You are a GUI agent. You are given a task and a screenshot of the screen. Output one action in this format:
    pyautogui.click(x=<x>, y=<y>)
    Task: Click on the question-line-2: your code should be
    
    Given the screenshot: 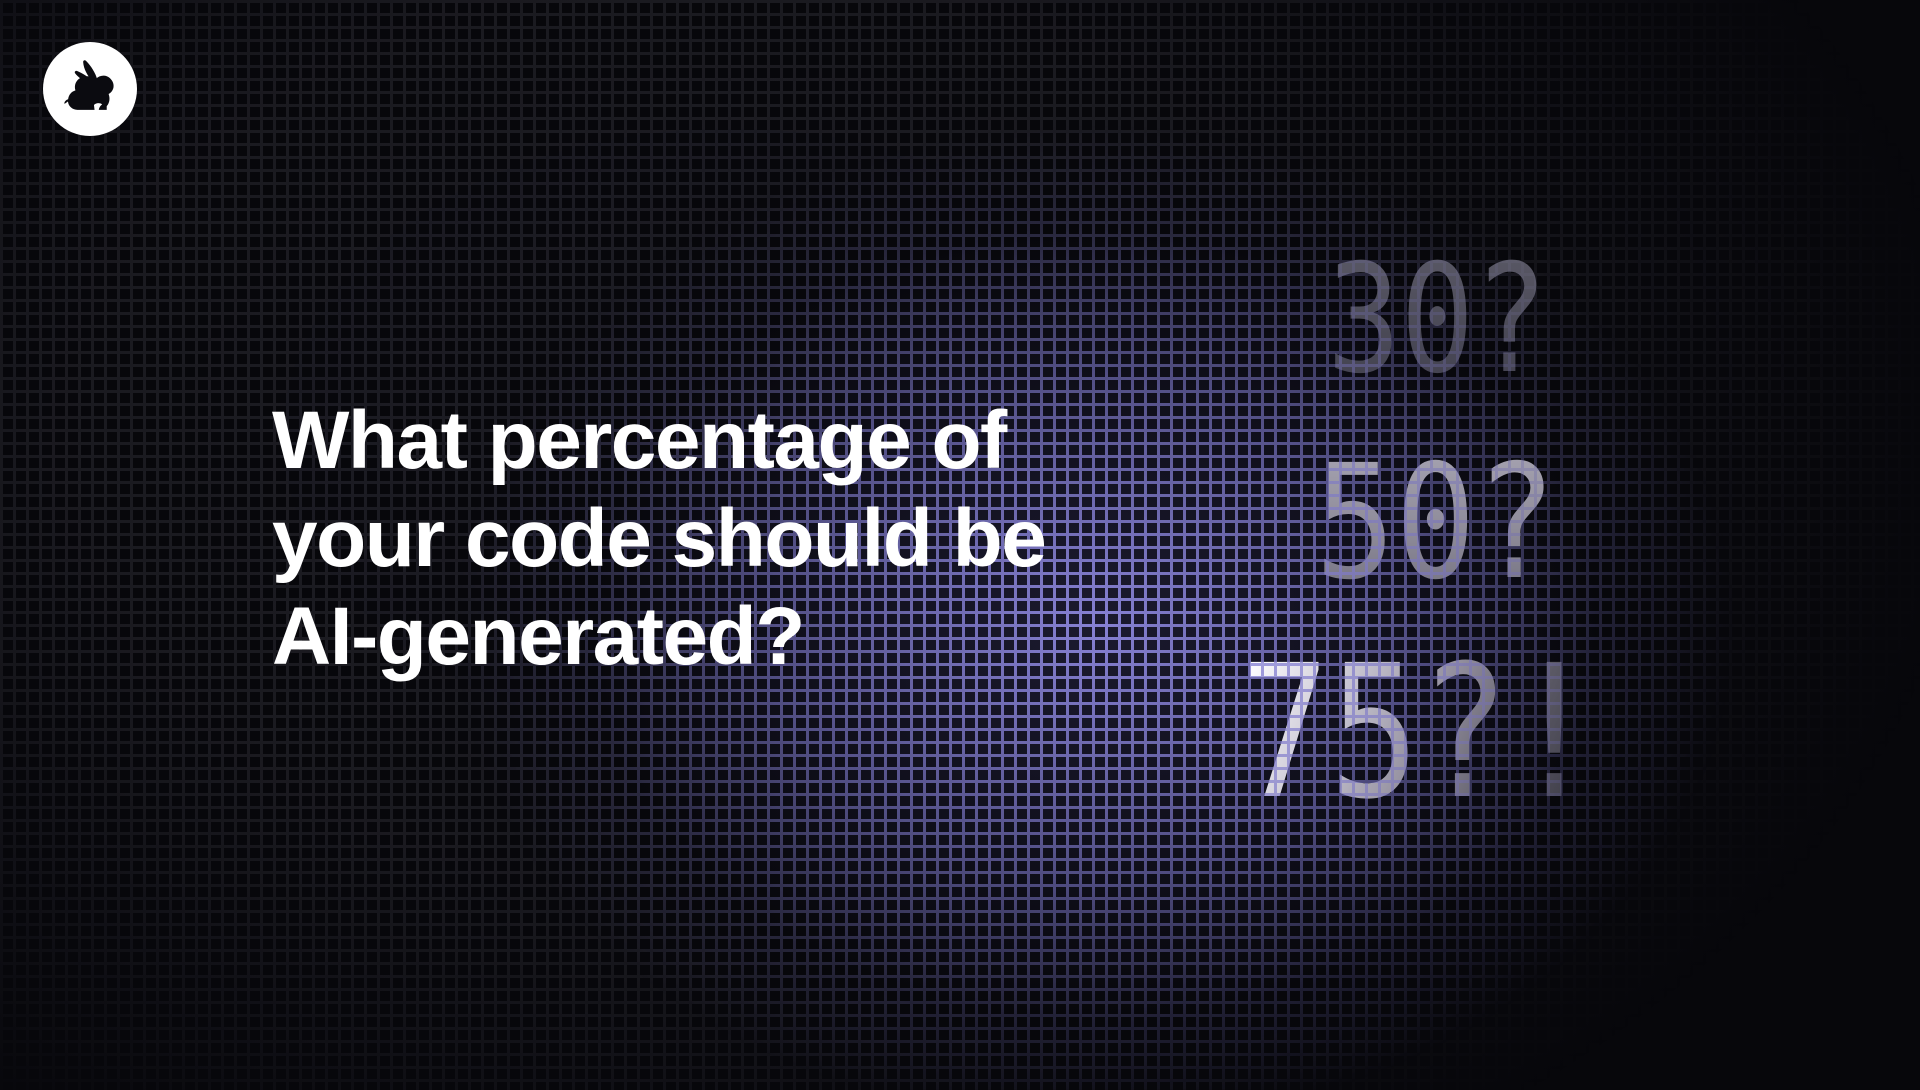 What is the action you would take?
    pyautogui.click(x=659, y=538)
    